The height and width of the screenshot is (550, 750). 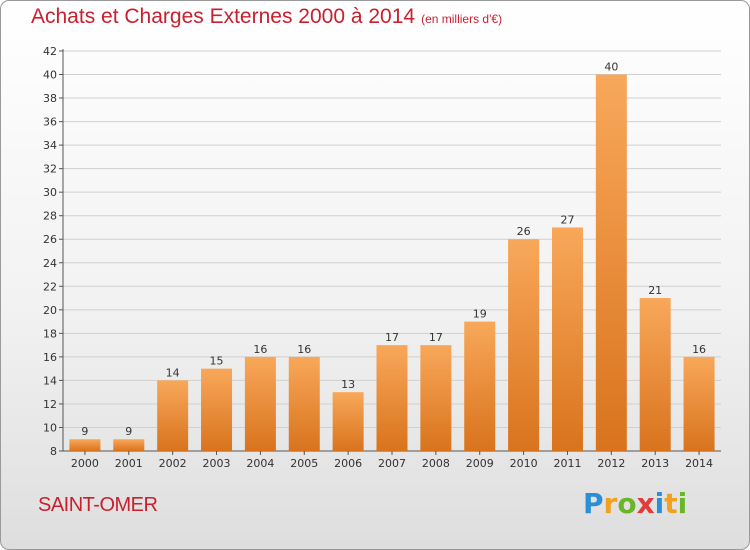 I want to click on data-label: 21, so click(x=655, y=290).